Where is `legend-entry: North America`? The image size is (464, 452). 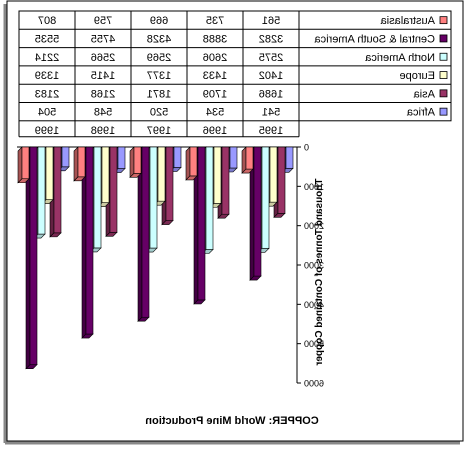 legend-entry: North America is located at coordinates (399, 58).